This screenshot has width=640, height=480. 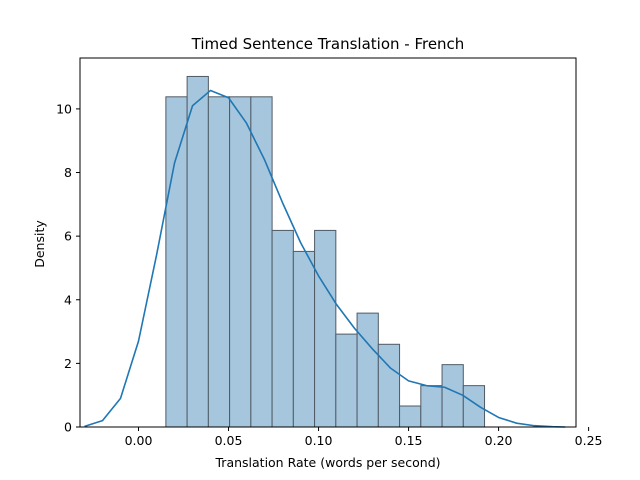 What do you see at coordinates (328, 462) in the screenshot?
I see `x-axis-label: Translation Rate (words per second)` at bounding box center [328, 462].